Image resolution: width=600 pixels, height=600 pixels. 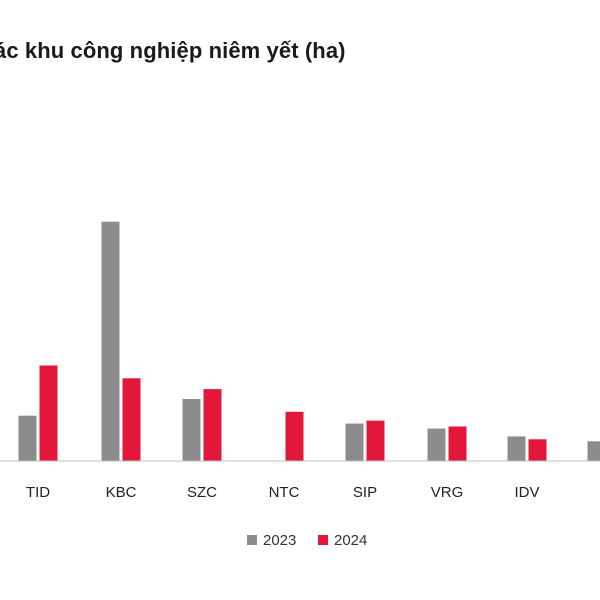 I want to click on bar-szc-2024, so click(x=212, y=425).